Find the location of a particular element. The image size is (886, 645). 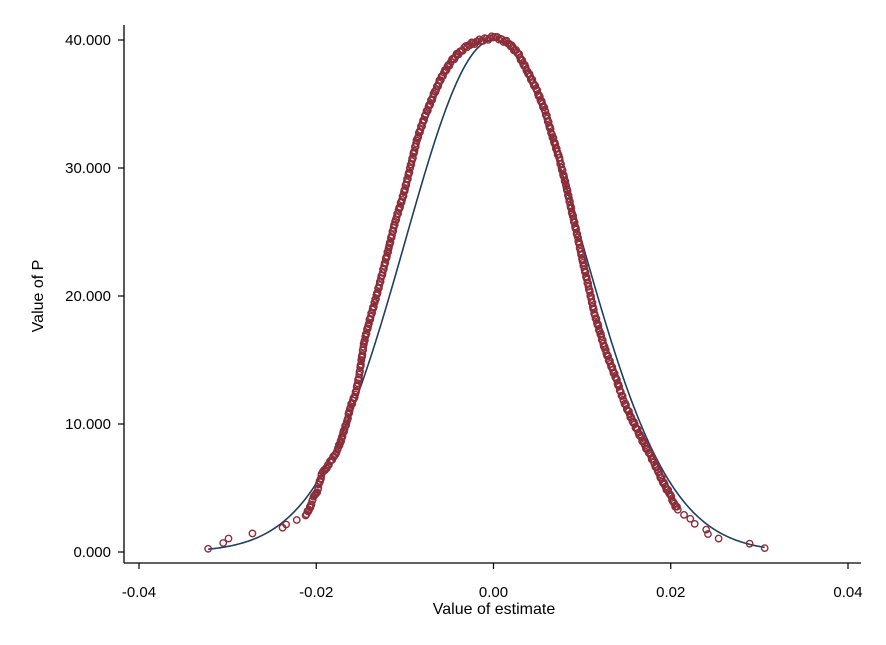

x-tick-label: -0.02 is located at coordinates (316, 592).